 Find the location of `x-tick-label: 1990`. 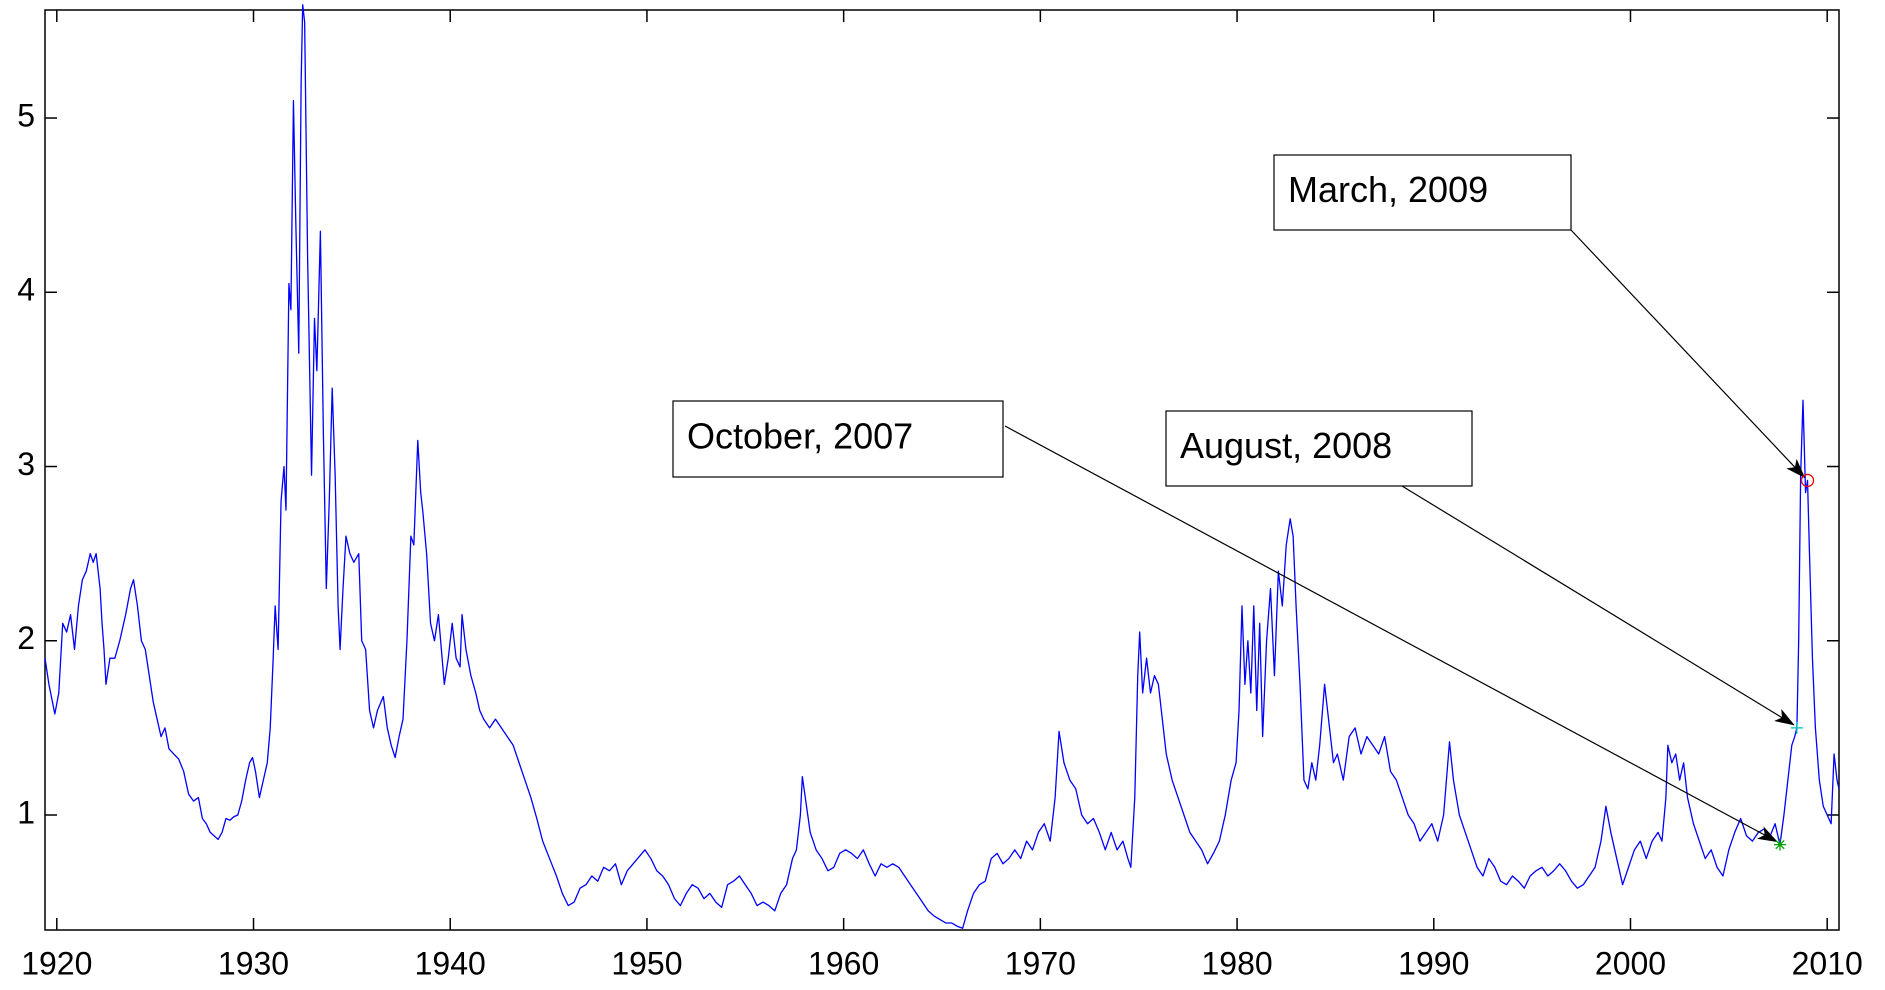

x-tick-label: 1990 is located at coordinates (1433, 963).